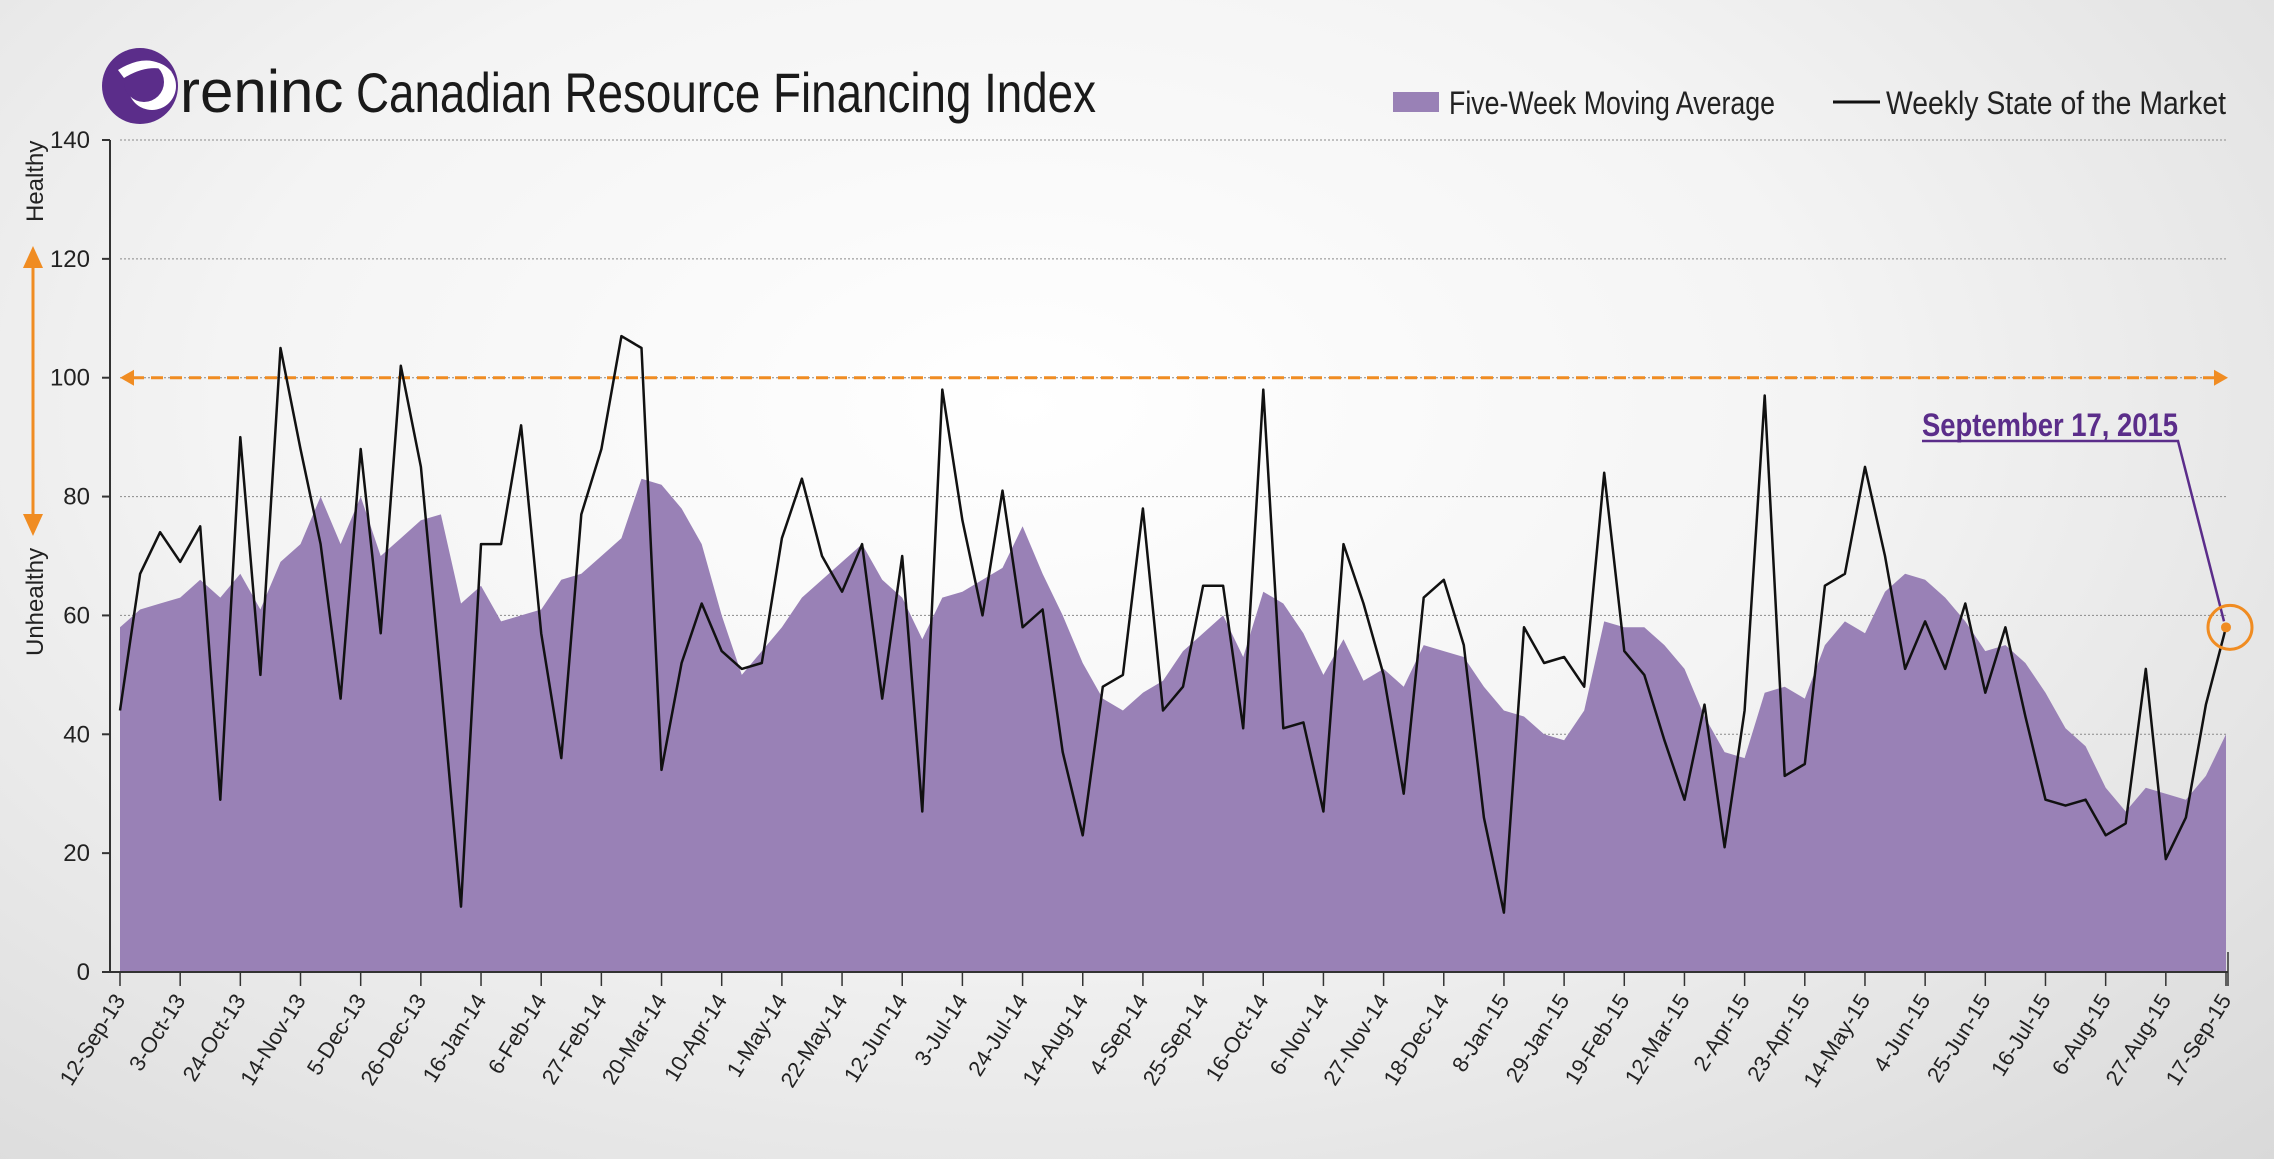 This screenshot has width=2274, height=1159. I want to click on logo: reninc Canadian Resource Financing Index, so click(599, 86).